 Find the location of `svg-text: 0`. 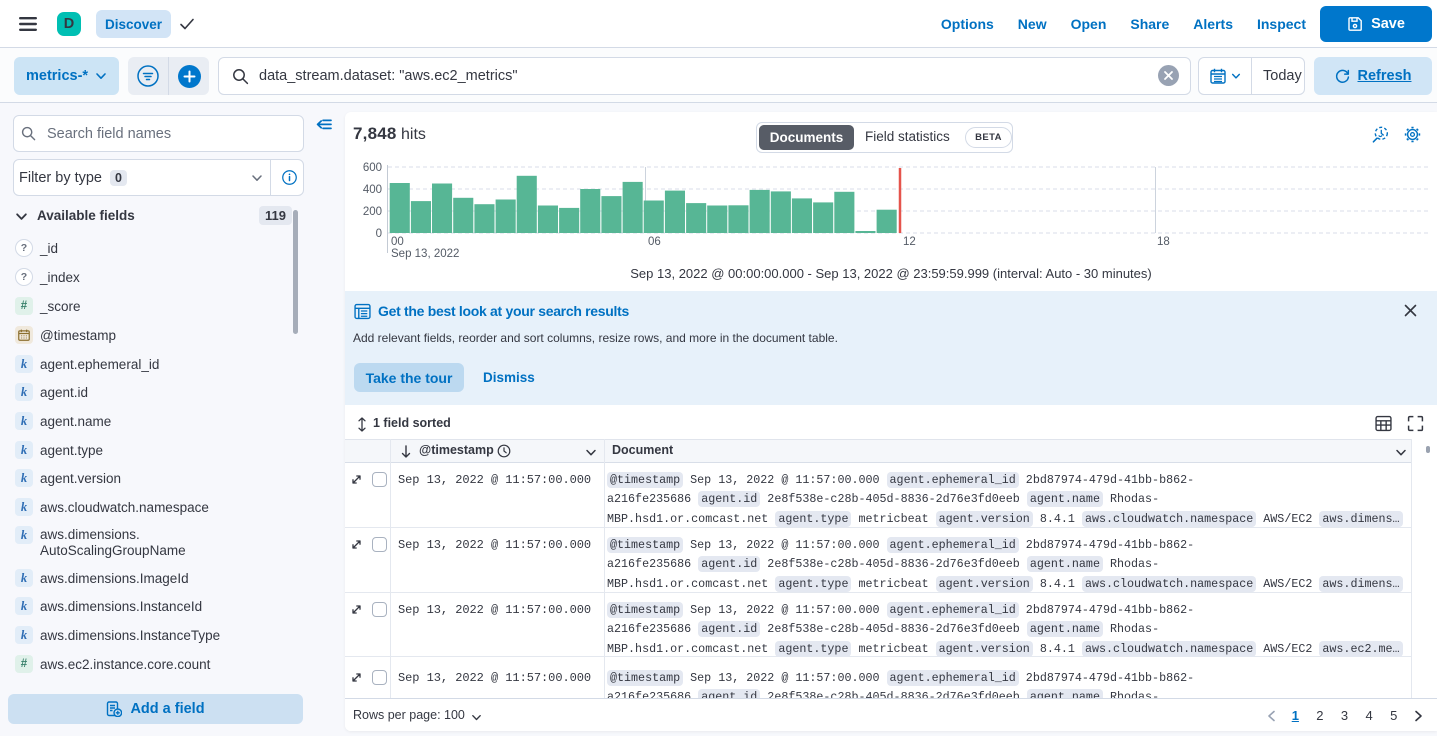

svg-text: 0 is located at coordinates (379, 234).